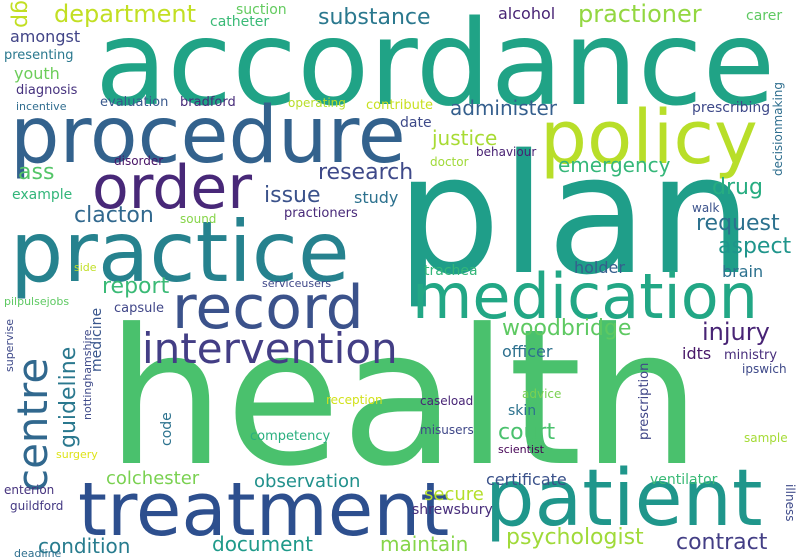 The width and height of the screenshot is (800, 560). I want to click on word-shrewsbury: shrewsbury, so click(452, 510).